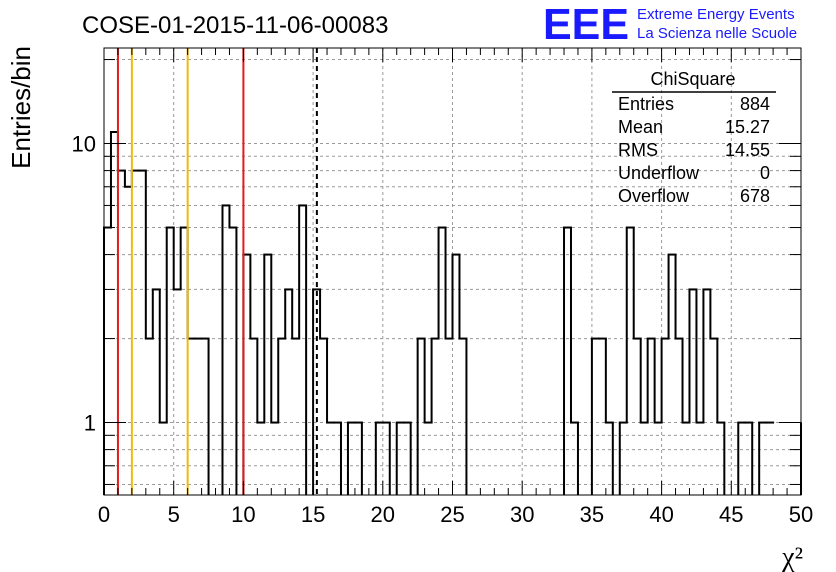 The image size is (836, 572). Describe the element at coordinates (747, 127) in the screenshot. I see `stats-value-mean: 15.27` at that location.